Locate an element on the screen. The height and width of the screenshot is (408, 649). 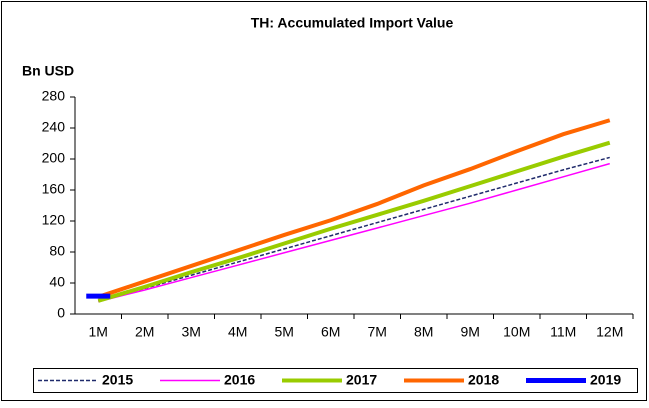
x-tick-label: 12M is located at coordinates (609, 332).